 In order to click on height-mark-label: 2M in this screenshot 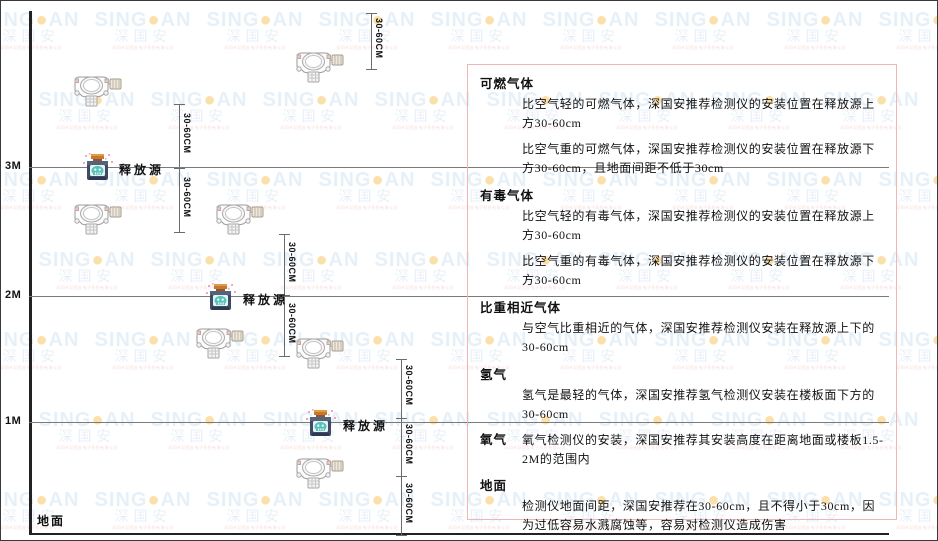, I will do `click(13, 295)`.